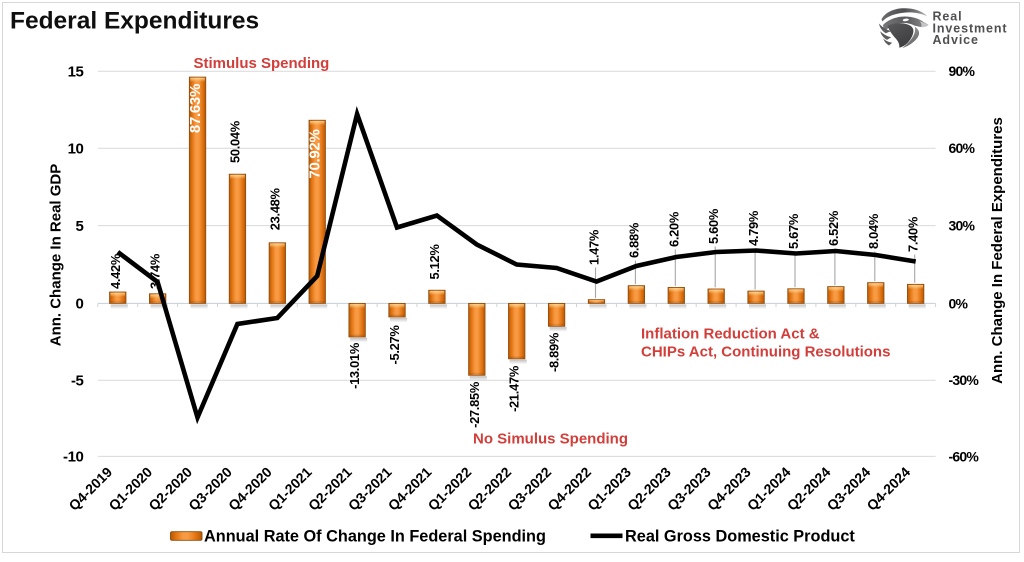 This screenshot has width=1024, height=562. Describe the element at coordinates (155, 271) in the screenshot. I see `svg-text: 3.74%` at that location.